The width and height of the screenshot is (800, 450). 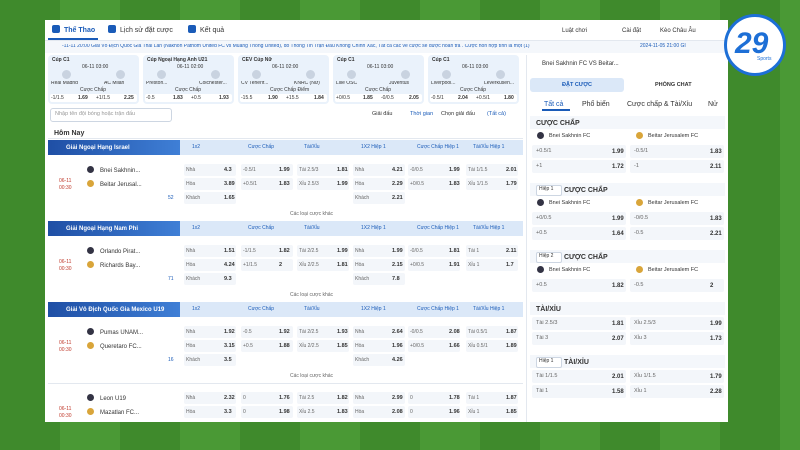 I want to click on odds-value: 2, so click(x=281, y=265).